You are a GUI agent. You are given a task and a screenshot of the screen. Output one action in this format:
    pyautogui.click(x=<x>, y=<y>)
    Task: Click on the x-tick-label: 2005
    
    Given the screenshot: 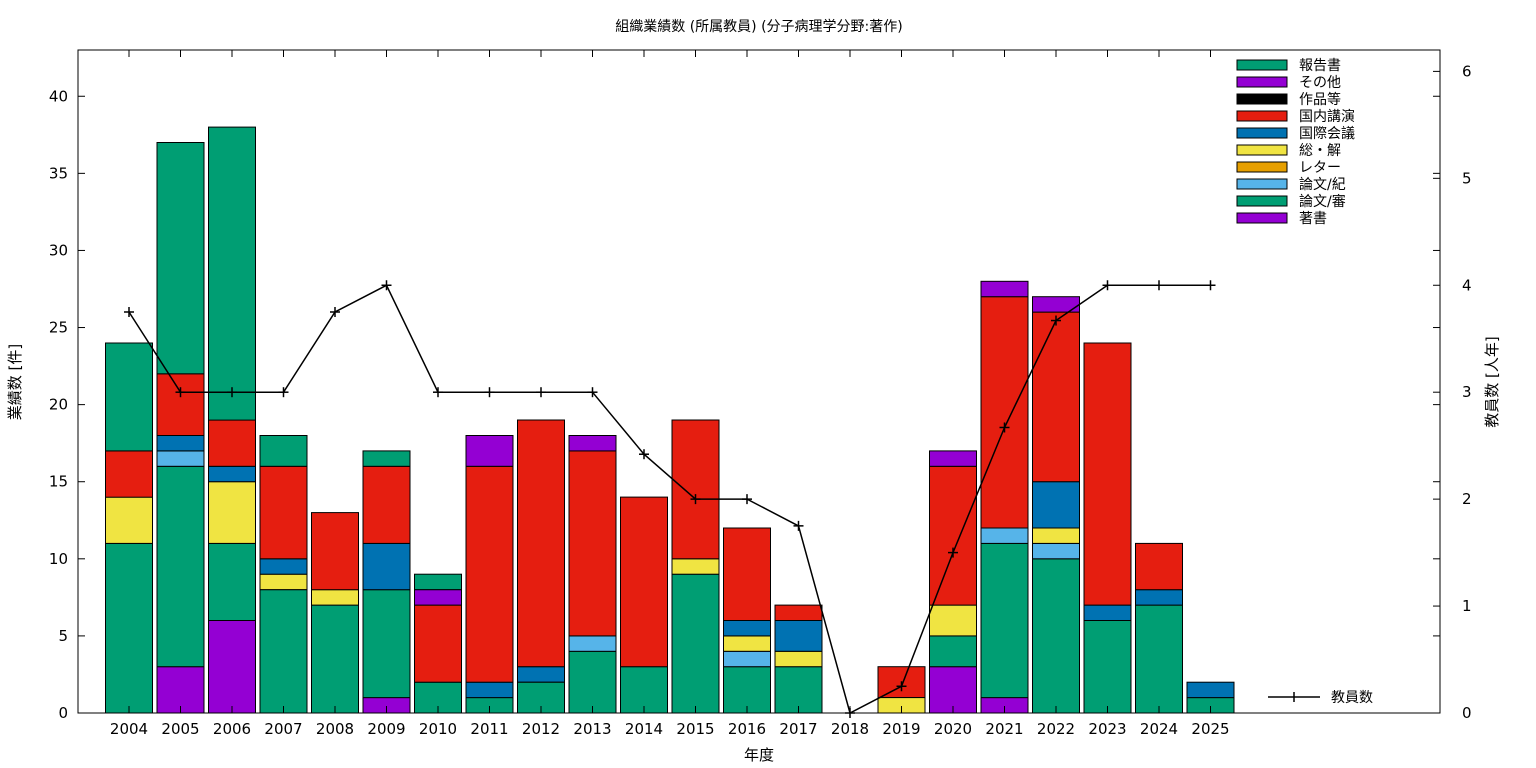 What is the action you would take?
    pyautogui.click(x=180, y=729)
    